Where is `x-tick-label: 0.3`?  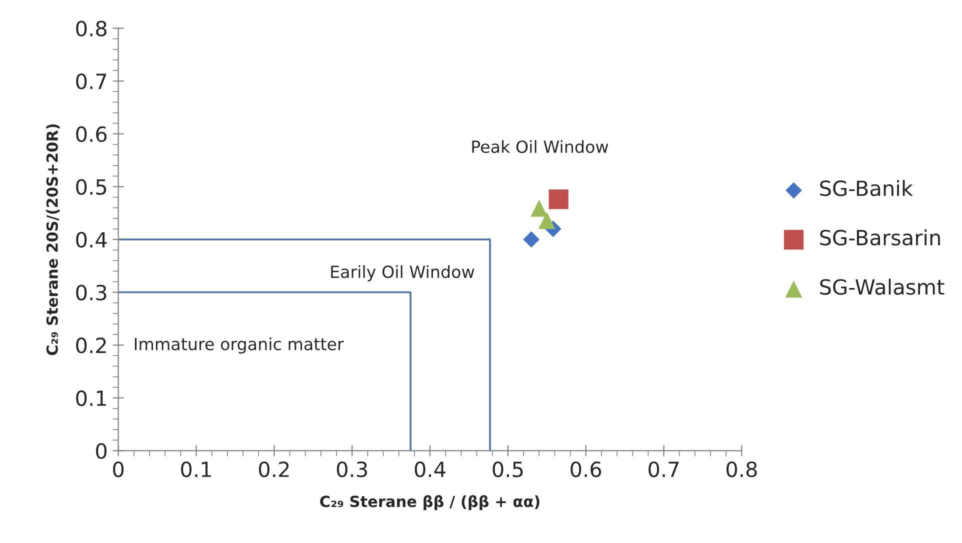
x-tick-label: 0.3 is located at coordinates (351, 469).